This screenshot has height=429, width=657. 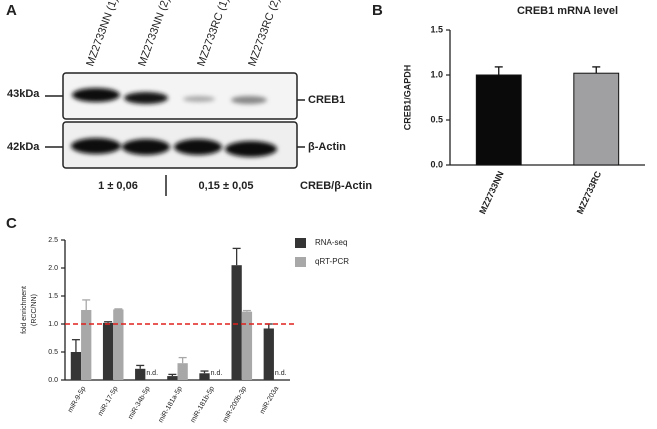 I want to click on quantification: 1 ± 0,06, so click(x=118, y=186).